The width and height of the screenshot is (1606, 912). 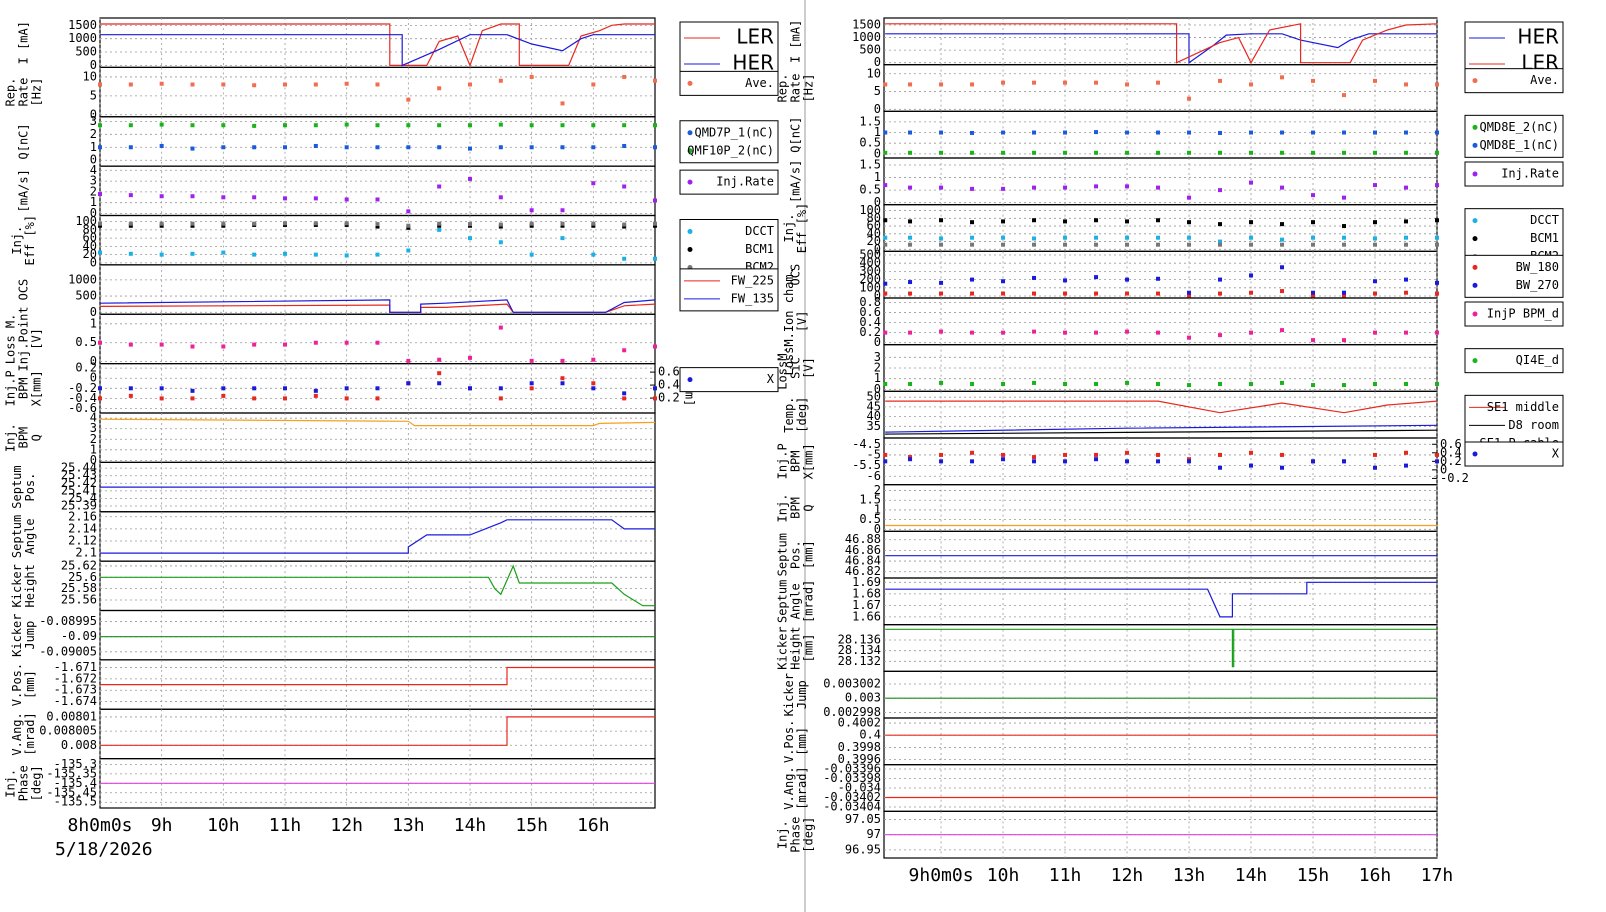 I want to click on y-tick-label: 25.4, so click(x=82, y=498).